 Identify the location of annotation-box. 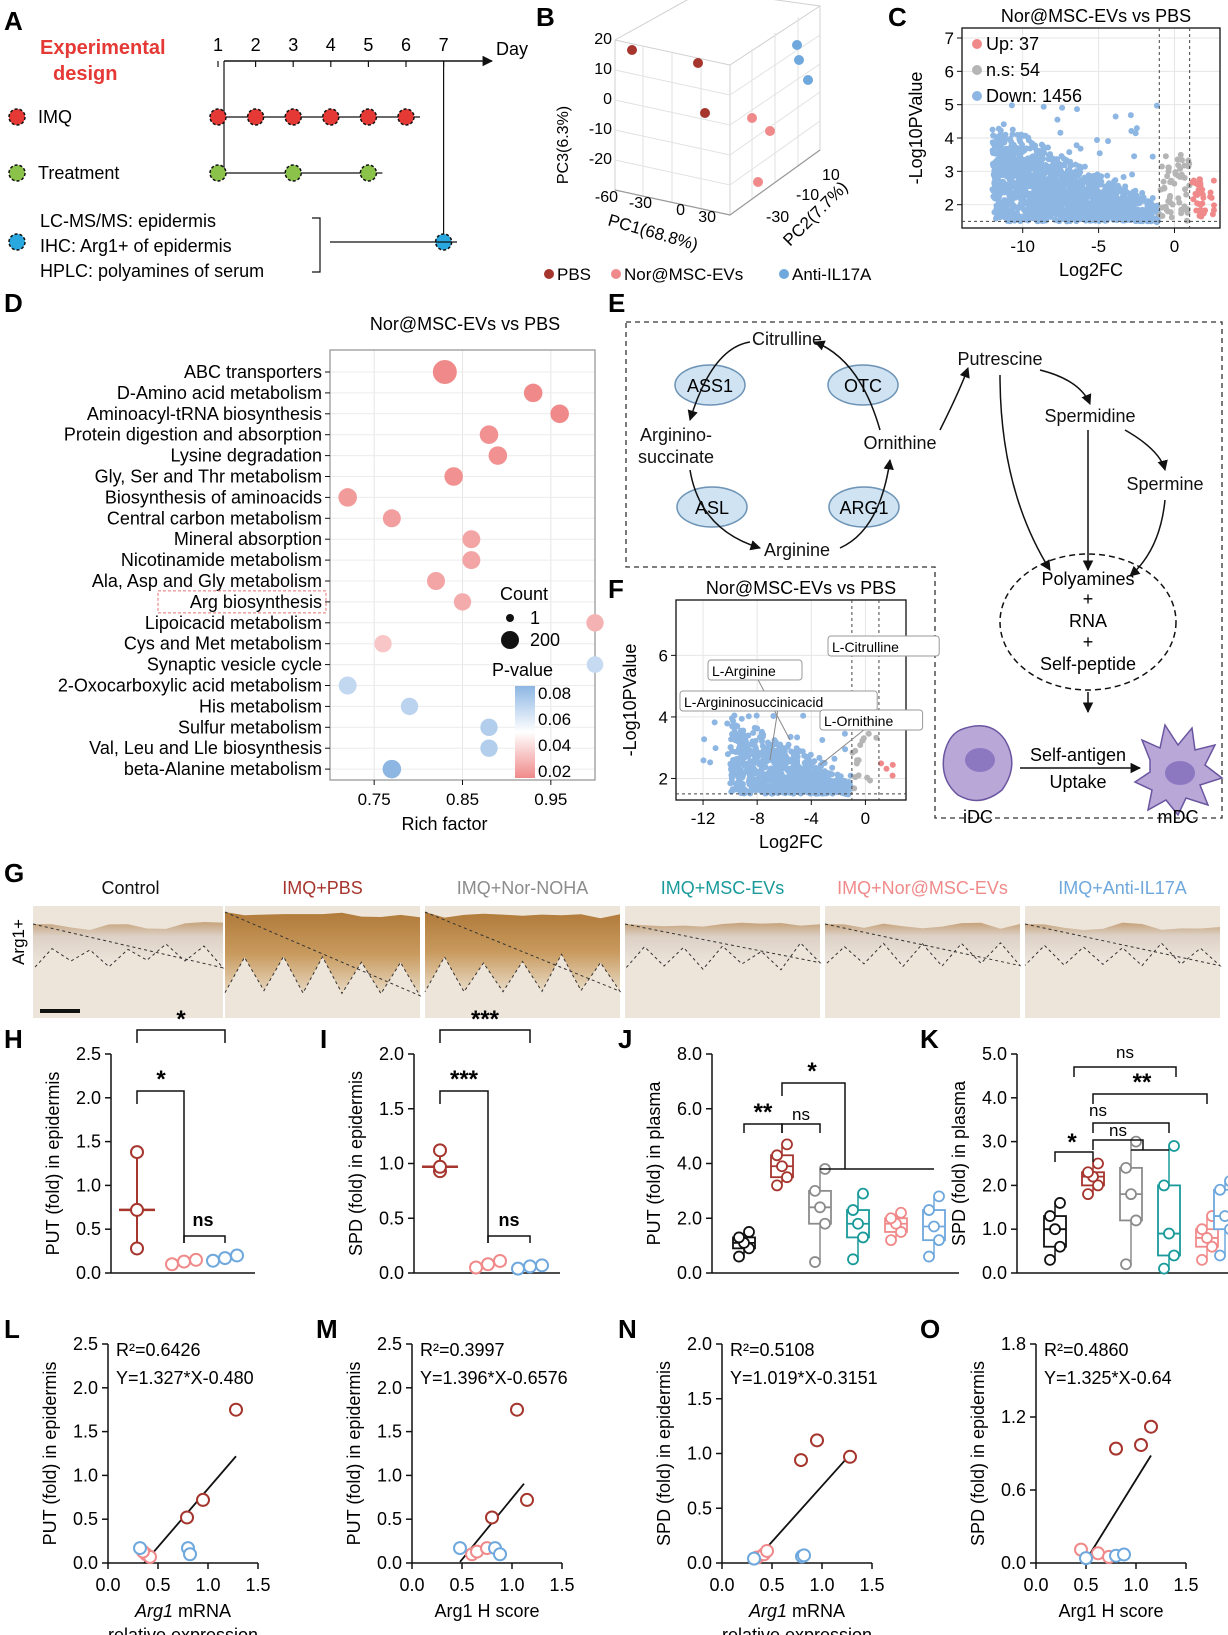
(755, 670).